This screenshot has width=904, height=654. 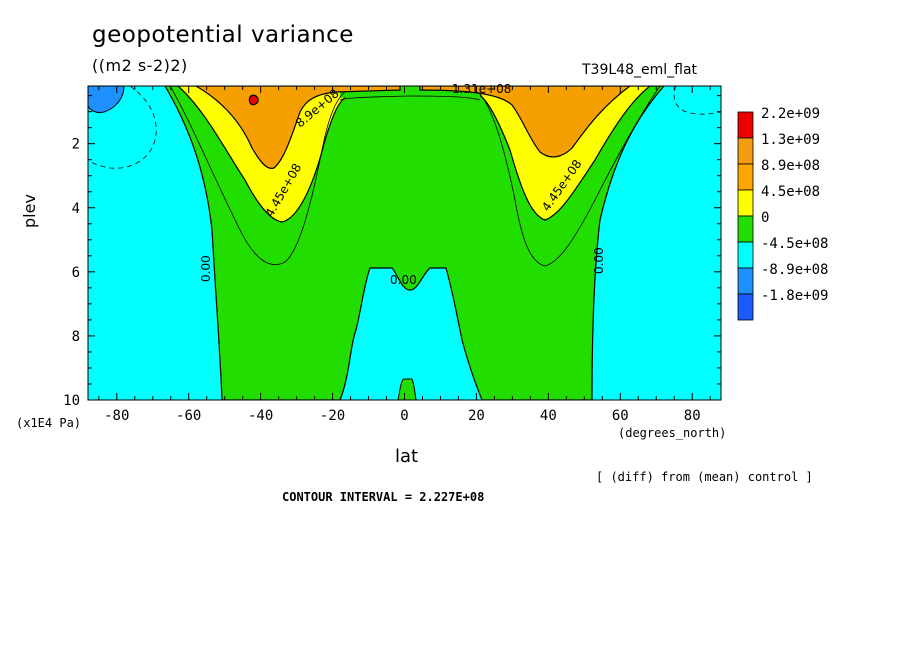 I want to click on run-label: T39L48_eml_flat, so click(x=640, y=70).